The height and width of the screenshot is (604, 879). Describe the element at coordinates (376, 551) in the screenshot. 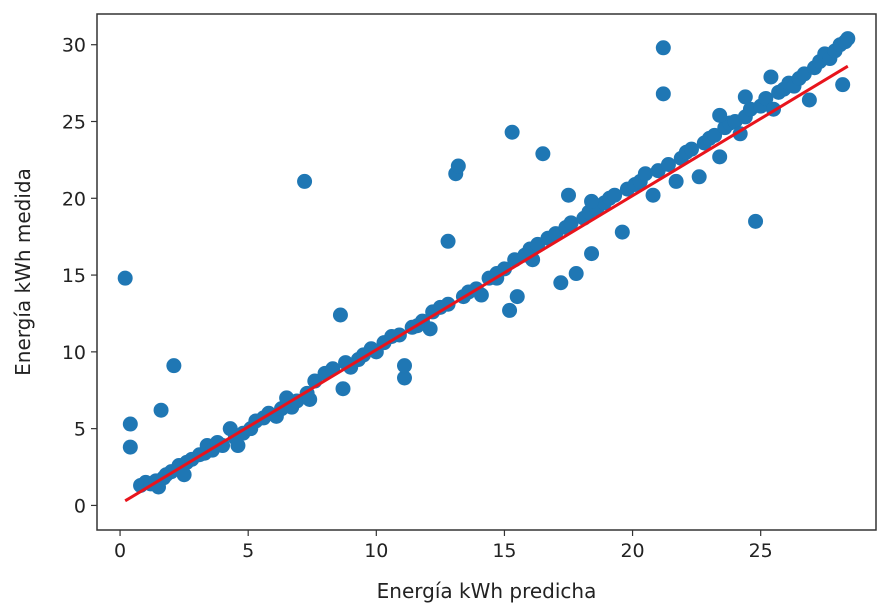

I see `x-tick-label: 10` at that location.